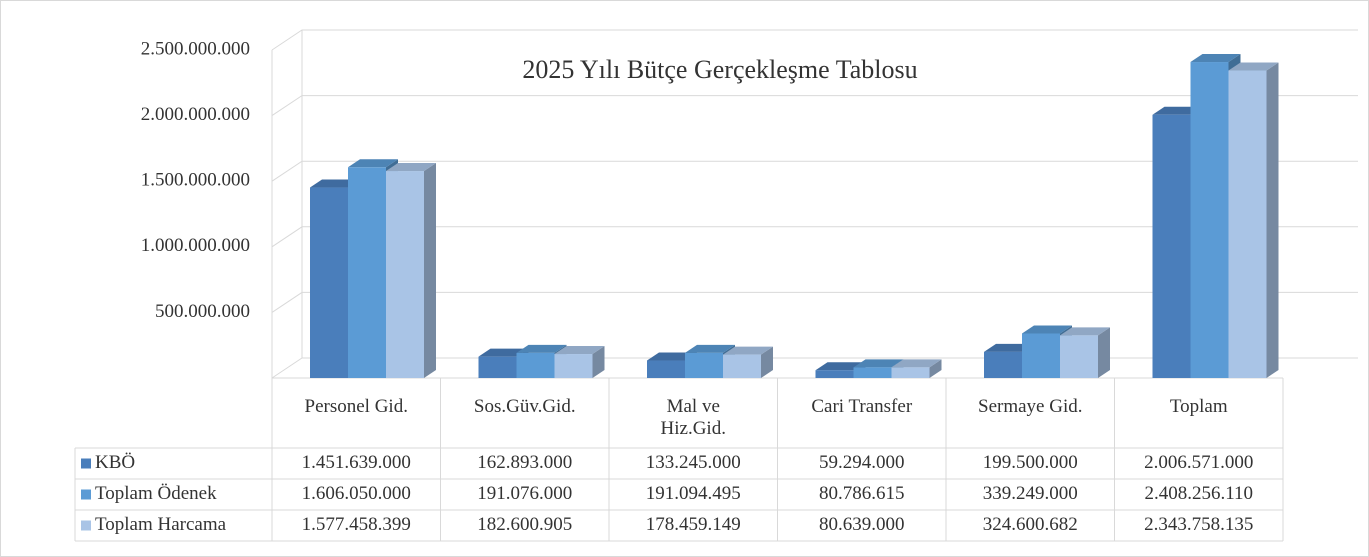 Image resolution: width=1369 pixels, height=557 pixels. I want to click on table-value: 133.245.000, so click(693, 462).